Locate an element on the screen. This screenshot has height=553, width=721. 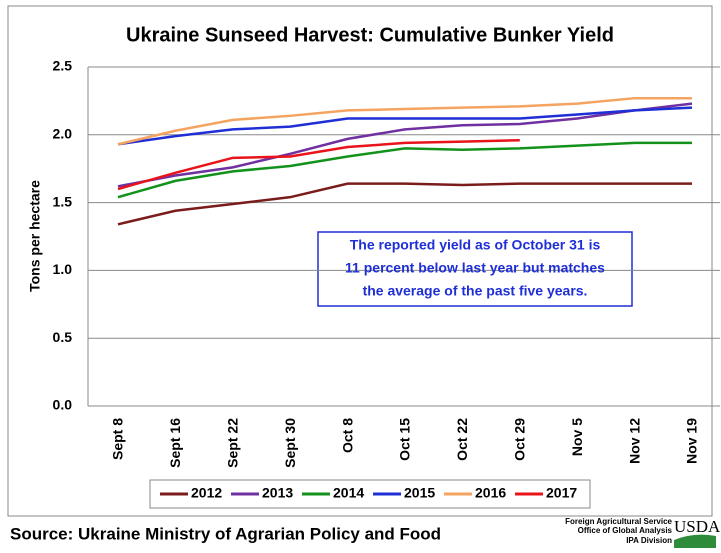
legend-label: 2013 is located at coordinates (277, 493).